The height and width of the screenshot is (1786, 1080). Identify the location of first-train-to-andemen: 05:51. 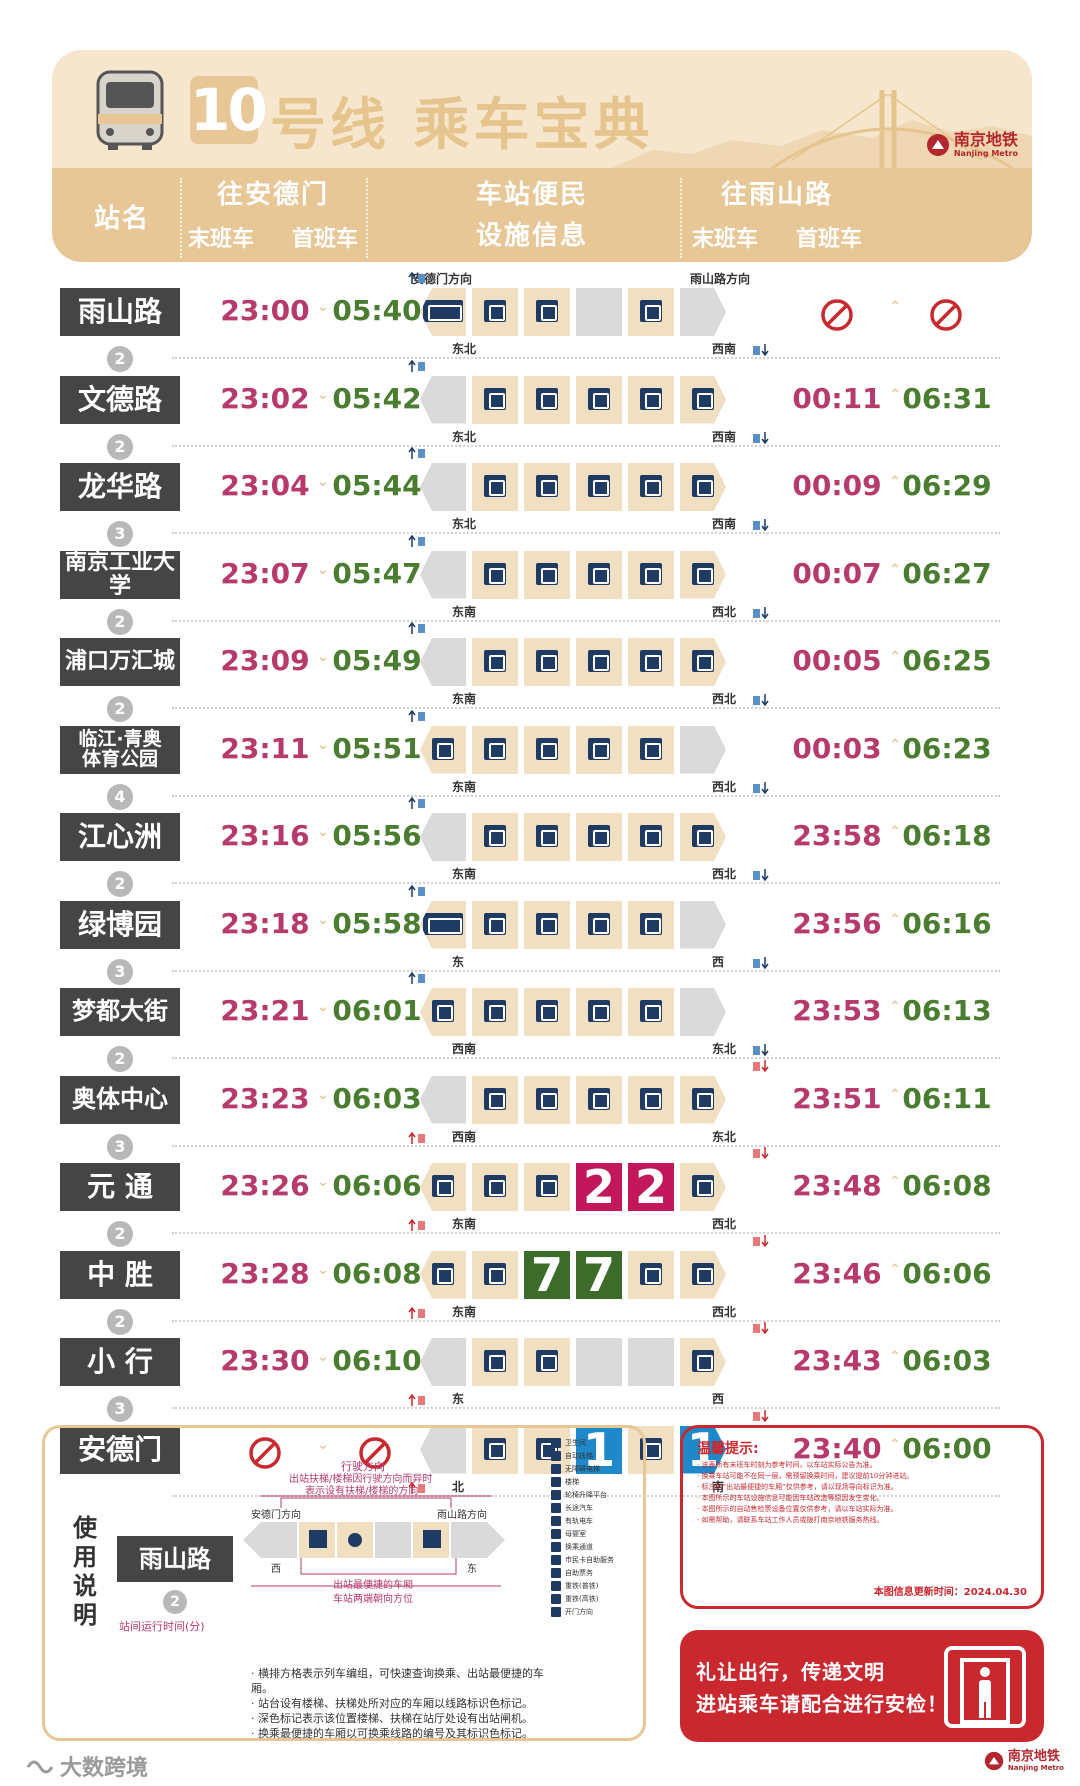
(377, 748).